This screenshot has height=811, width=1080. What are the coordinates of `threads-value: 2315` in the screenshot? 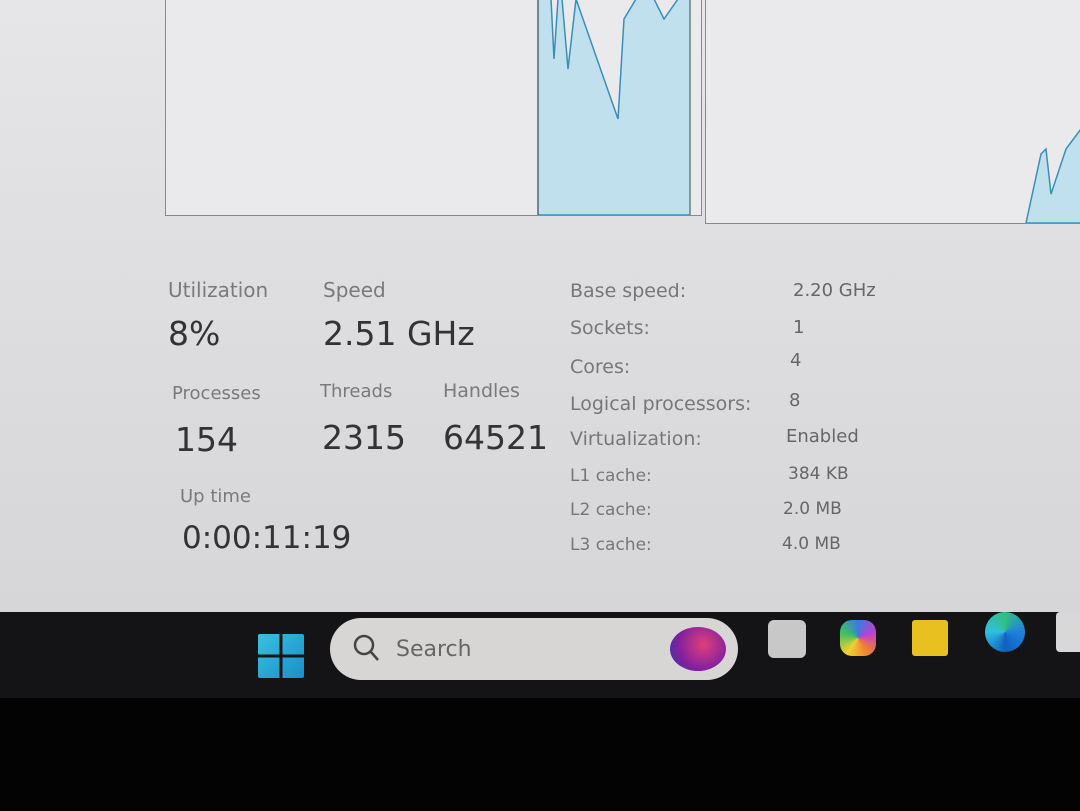 It's located at (364, 437).